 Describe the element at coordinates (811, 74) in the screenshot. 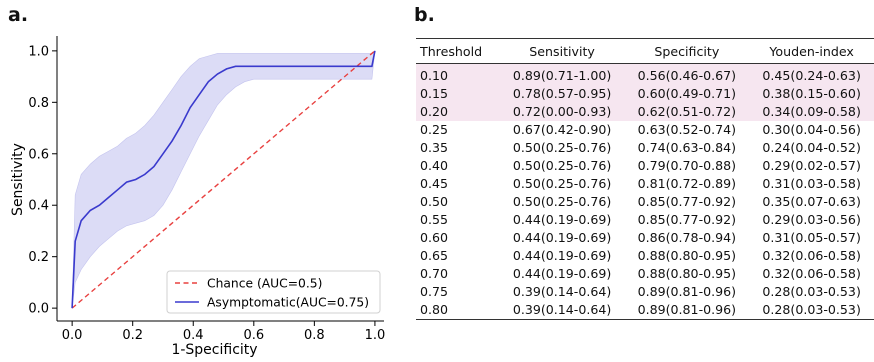

I see `table-cell: 0.45(0.24-0.63)` at that location.